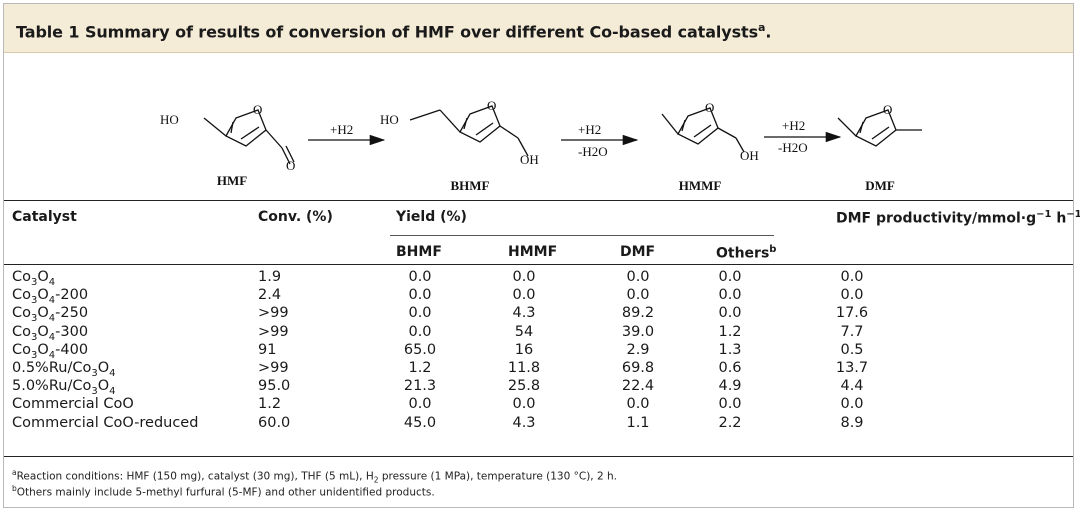 The width and height of the screenshot is (1080, 512). Describe the element at coordinates (50, 315) in the screenshot. I see `cell-catalyst: Co3O4-250` at that location.